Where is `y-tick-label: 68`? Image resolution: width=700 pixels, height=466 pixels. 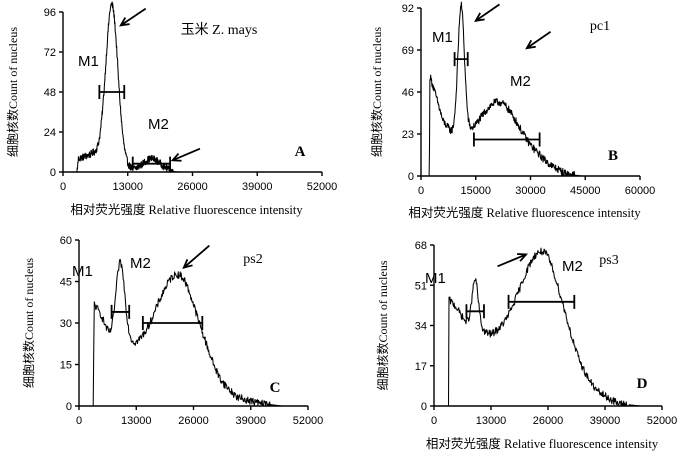
y-tick-label: 68 is located at coordinates (421, 246).